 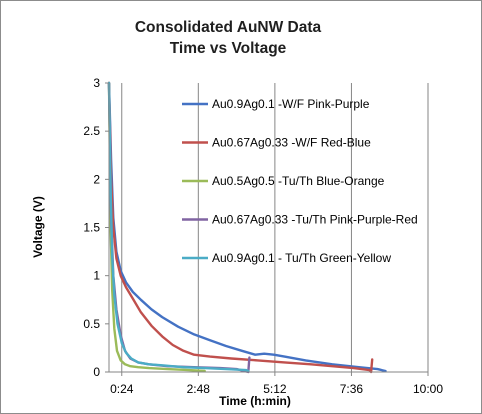 What do you see at coordinates (275, 389) in the screenshot?
I see `x-tick-label: 5:12` at bounding box center [275, 389].